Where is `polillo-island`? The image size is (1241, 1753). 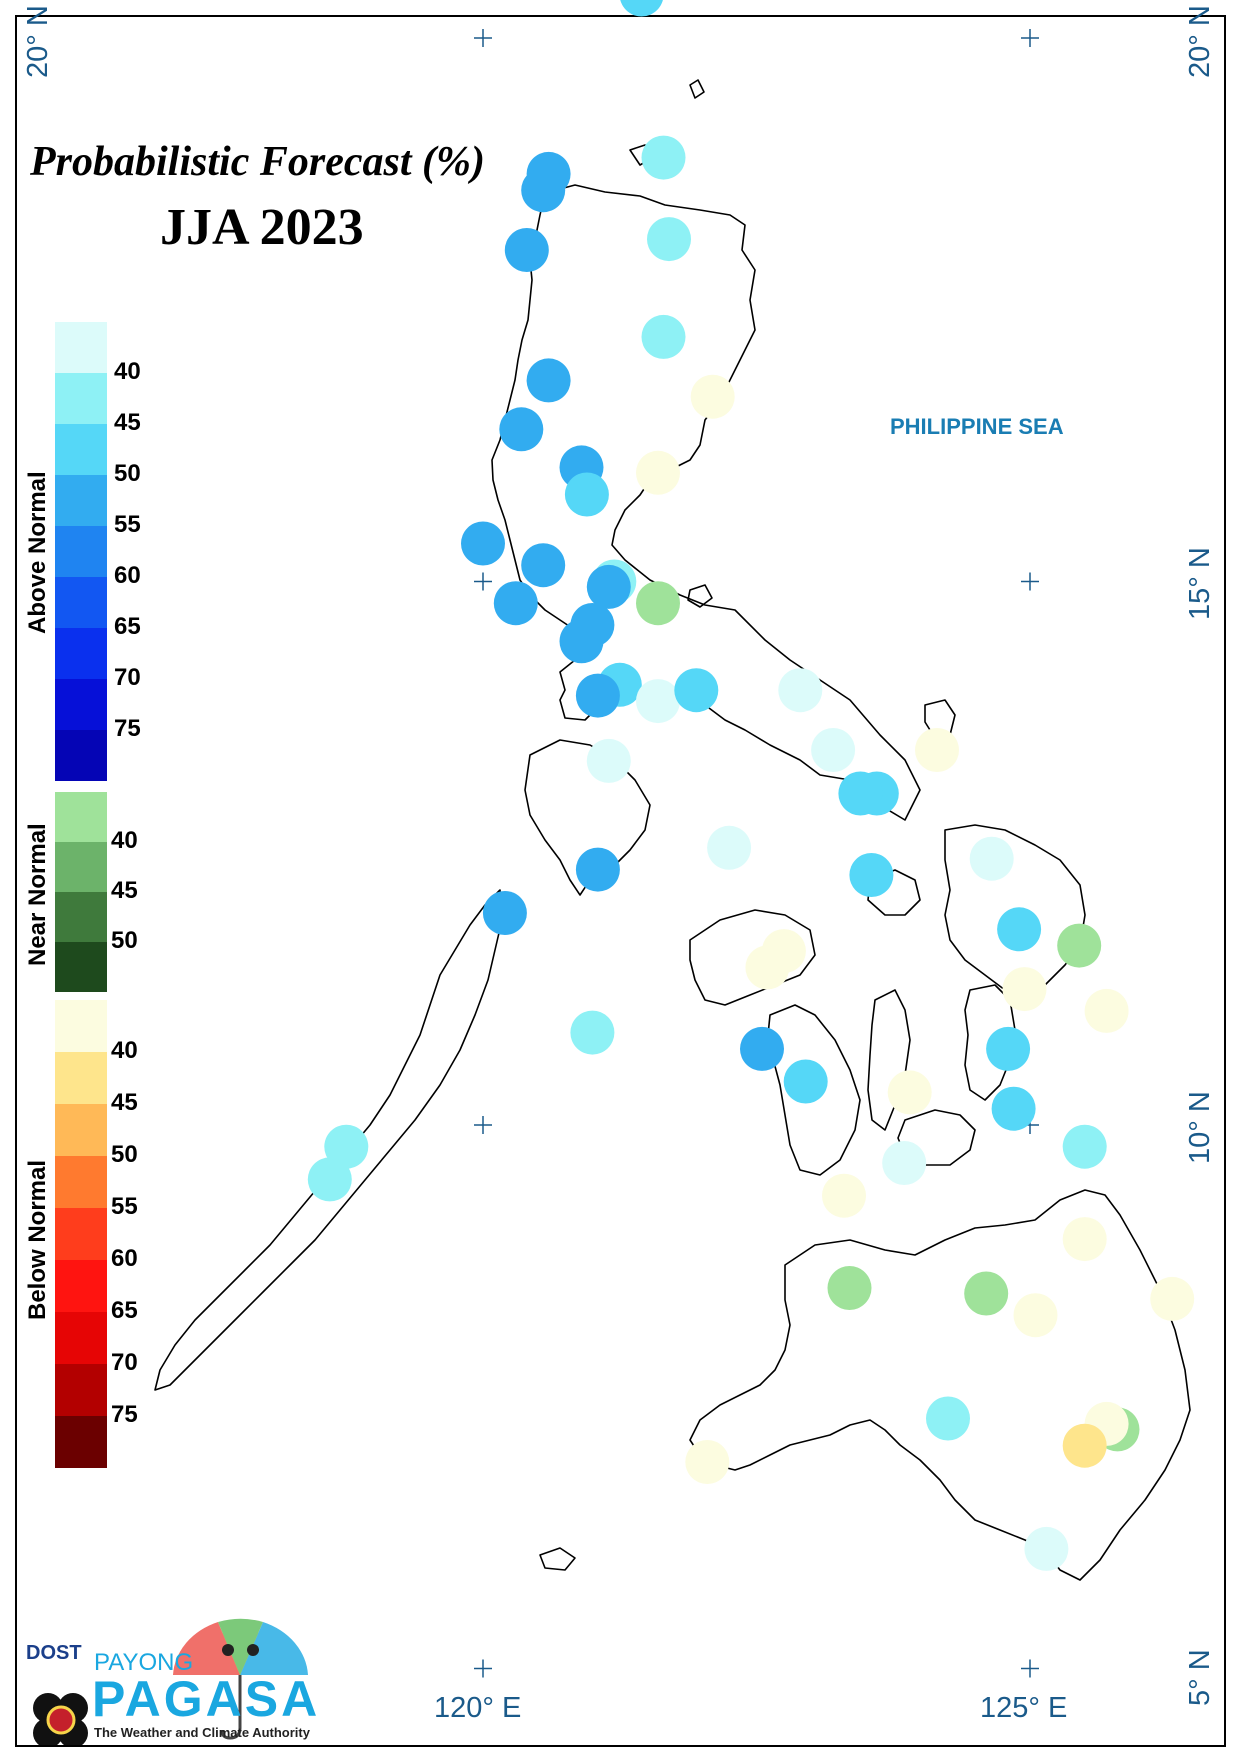
polillo-island is located at coordinates (700, 596).